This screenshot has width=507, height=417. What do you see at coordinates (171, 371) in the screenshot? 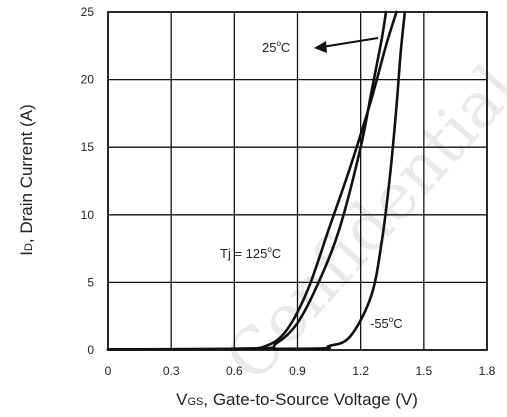
I see `x-tick-label: 0.3` at bounding box center [171, 371].